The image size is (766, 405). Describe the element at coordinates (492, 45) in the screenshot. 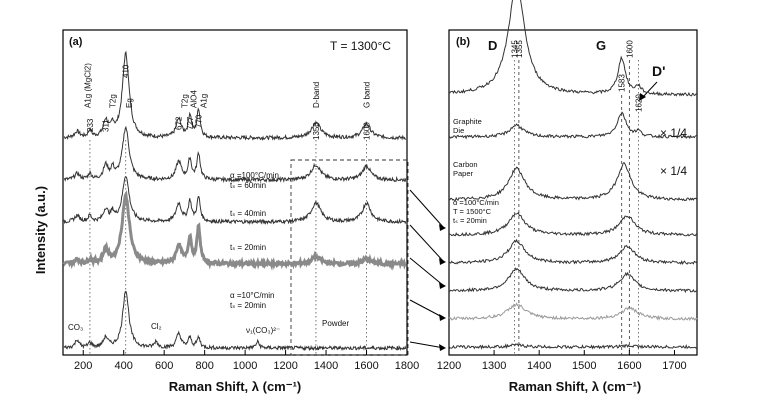

I see `d-band-letter: D` at that location.